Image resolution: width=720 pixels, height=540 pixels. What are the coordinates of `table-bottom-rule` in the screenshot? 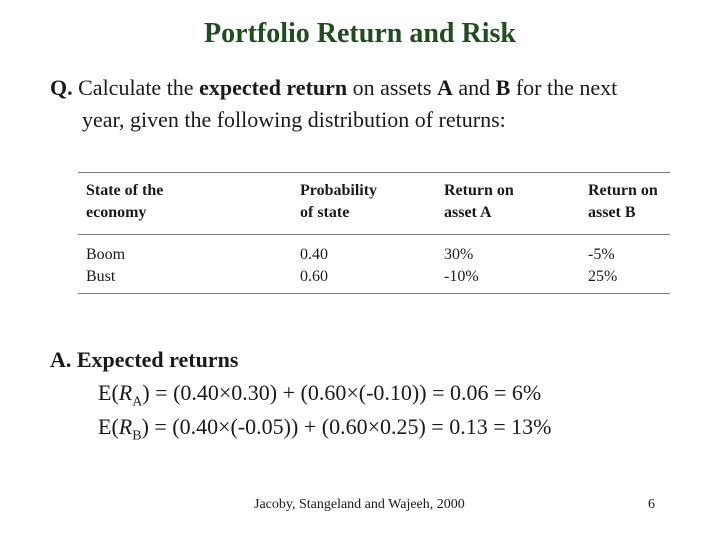 It's located at (374, 293).